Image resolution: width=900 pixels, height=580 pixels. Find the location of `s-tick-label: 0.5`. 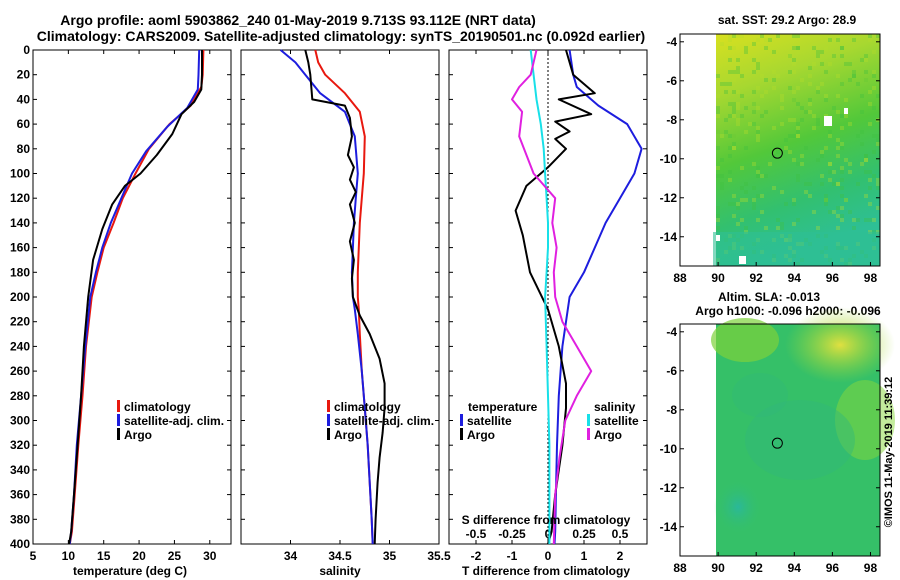

s-tick-label: 0.5 is located at coordinates (620, 534).